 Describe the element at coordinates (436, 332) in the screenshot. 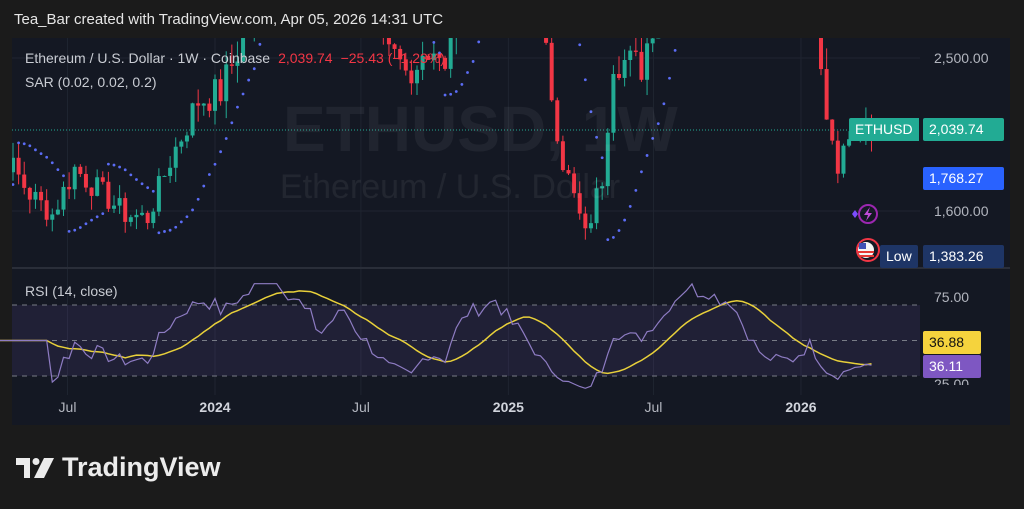

I see `rsi-ma-line` at that location.